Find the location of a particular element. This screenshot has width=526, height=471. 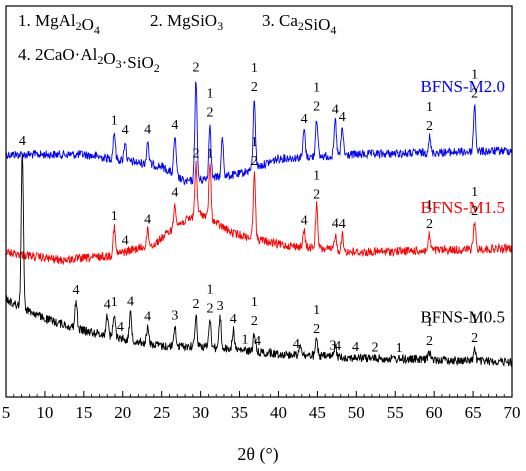

x-axis-title: 2θ (°) is located at coordinates (257, 454).